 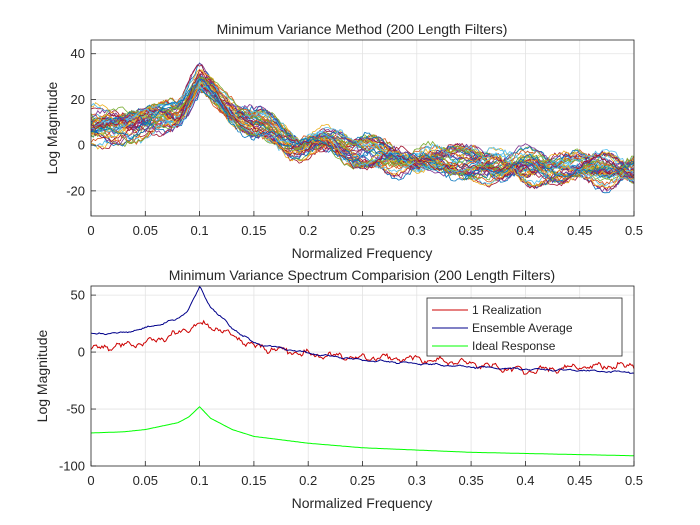 I want to click on plot-comparison-ylabel: Log Magnitude, so click(x=42, y=375).